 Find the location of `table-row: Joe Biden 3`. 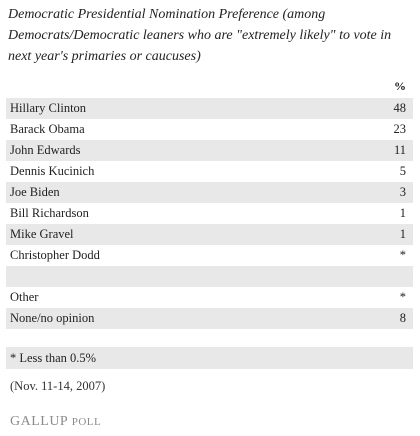

table-row: Joe Biden 3 is located at coordinates (209, 192).